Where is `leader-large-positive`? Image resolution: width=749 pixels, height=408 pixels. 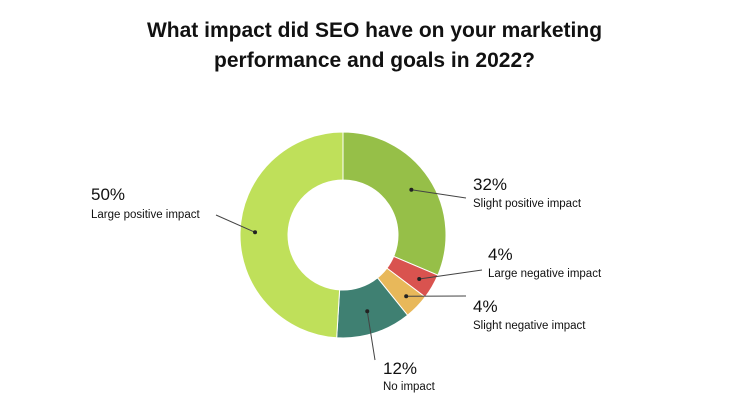
leader-large-positive is located at coordinates (236, 224).